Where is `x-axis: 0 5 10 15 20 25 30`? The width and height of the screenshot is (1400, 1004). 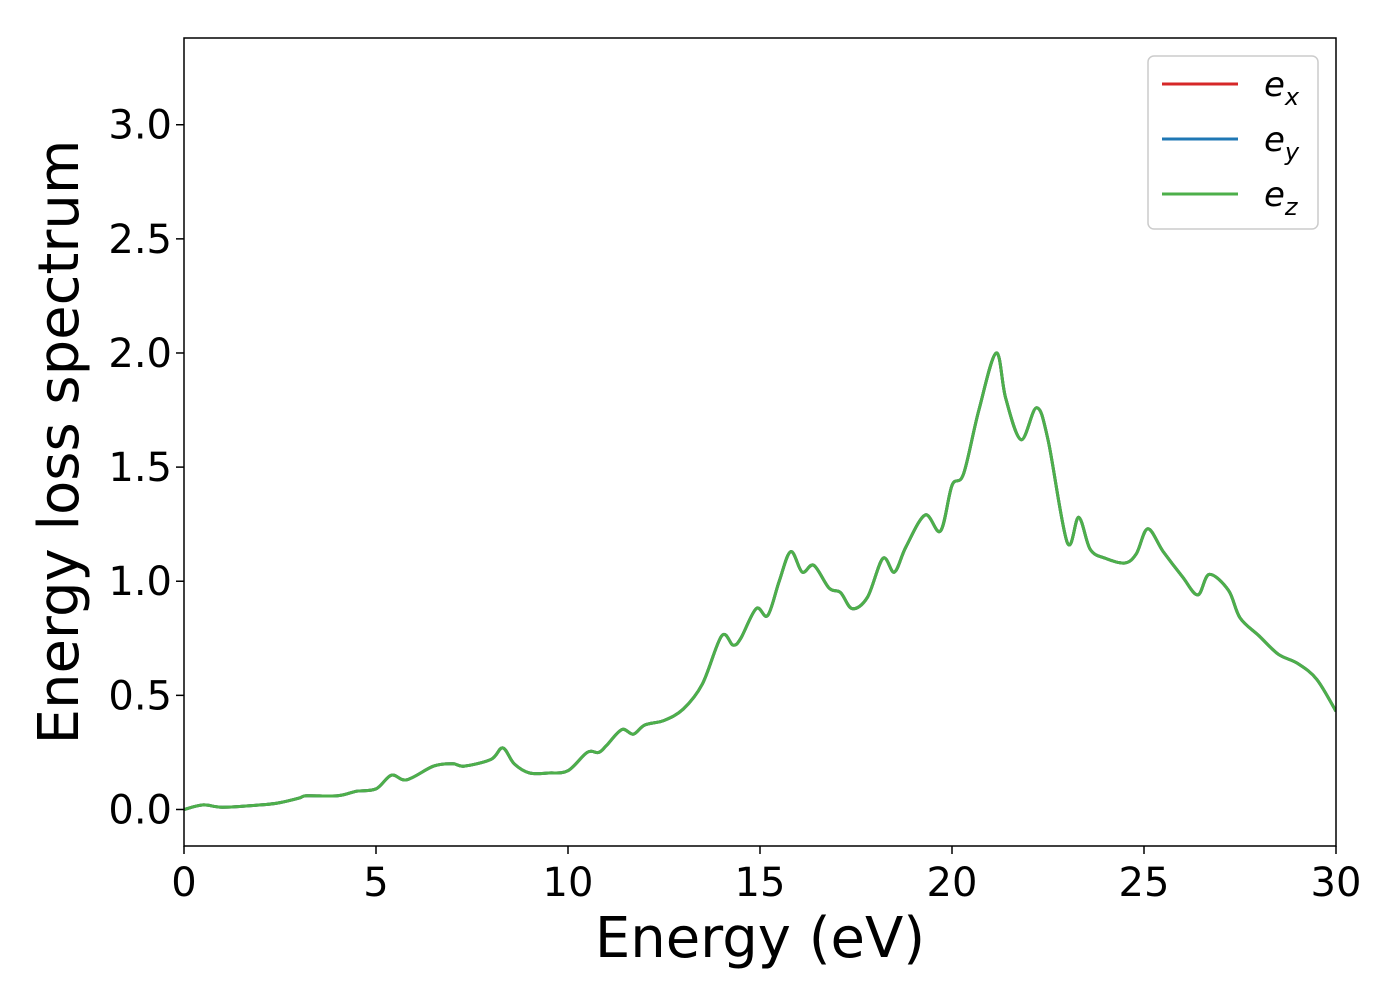
x-axis: 0 5 10 15 20 25 30 is located at coordinates (766, 876).